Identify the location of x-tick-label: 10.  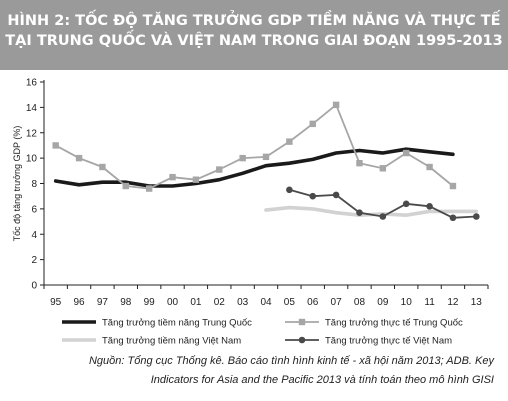
(407, 302).